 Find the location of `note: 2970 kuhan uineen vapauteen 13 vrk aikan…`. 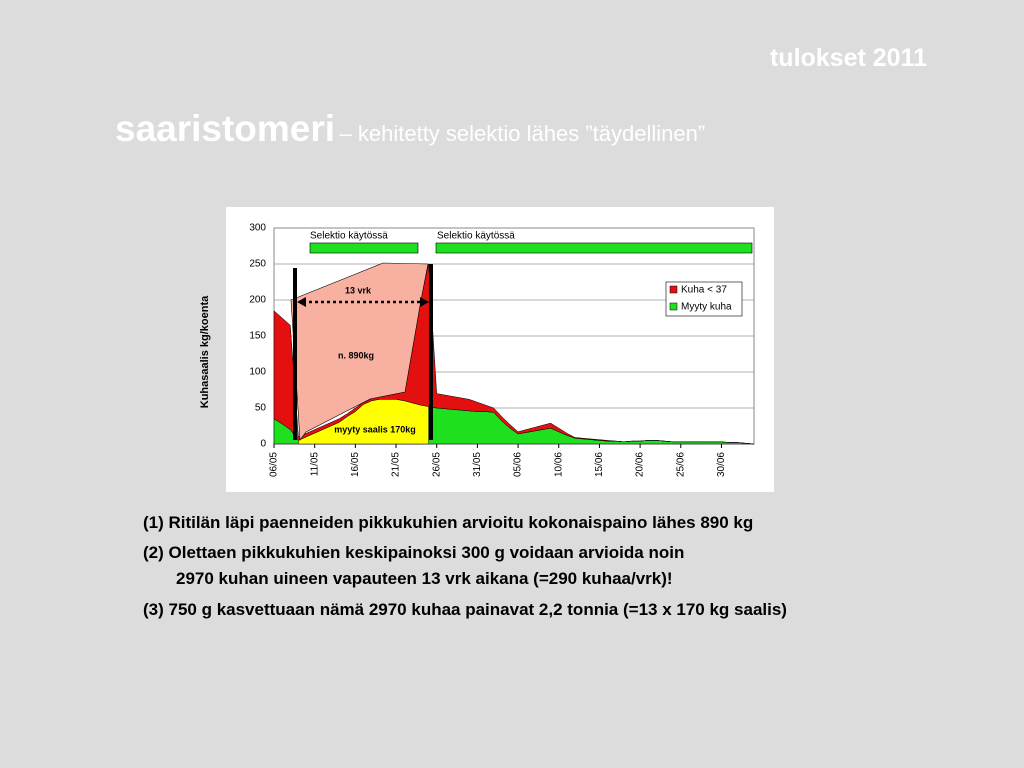

note: 2970 kuhan uineen vapauteen 13 vrk aikan… is located at coordinates (424, 578).